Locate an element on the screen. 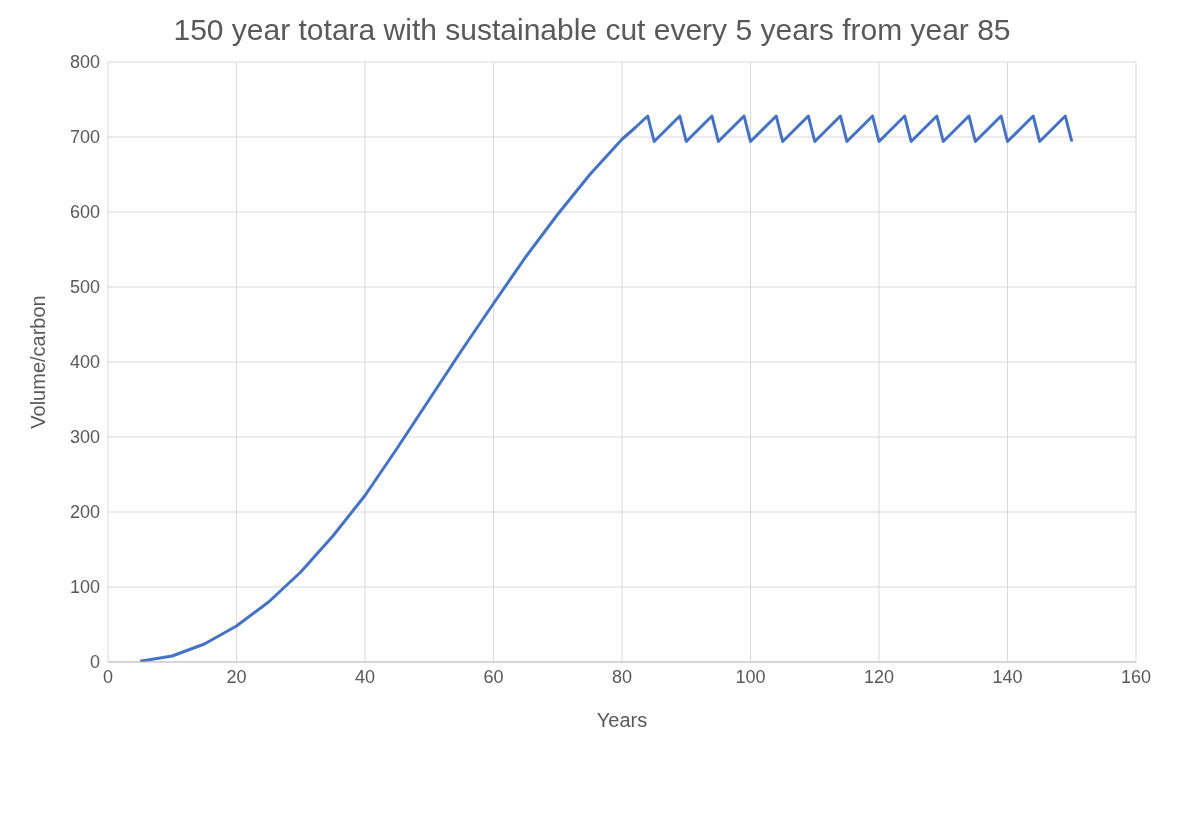 Image resolution: width=1184 pixels, height=830 pixels. x-tick-label: 20 is located at coordinates (236, 676).